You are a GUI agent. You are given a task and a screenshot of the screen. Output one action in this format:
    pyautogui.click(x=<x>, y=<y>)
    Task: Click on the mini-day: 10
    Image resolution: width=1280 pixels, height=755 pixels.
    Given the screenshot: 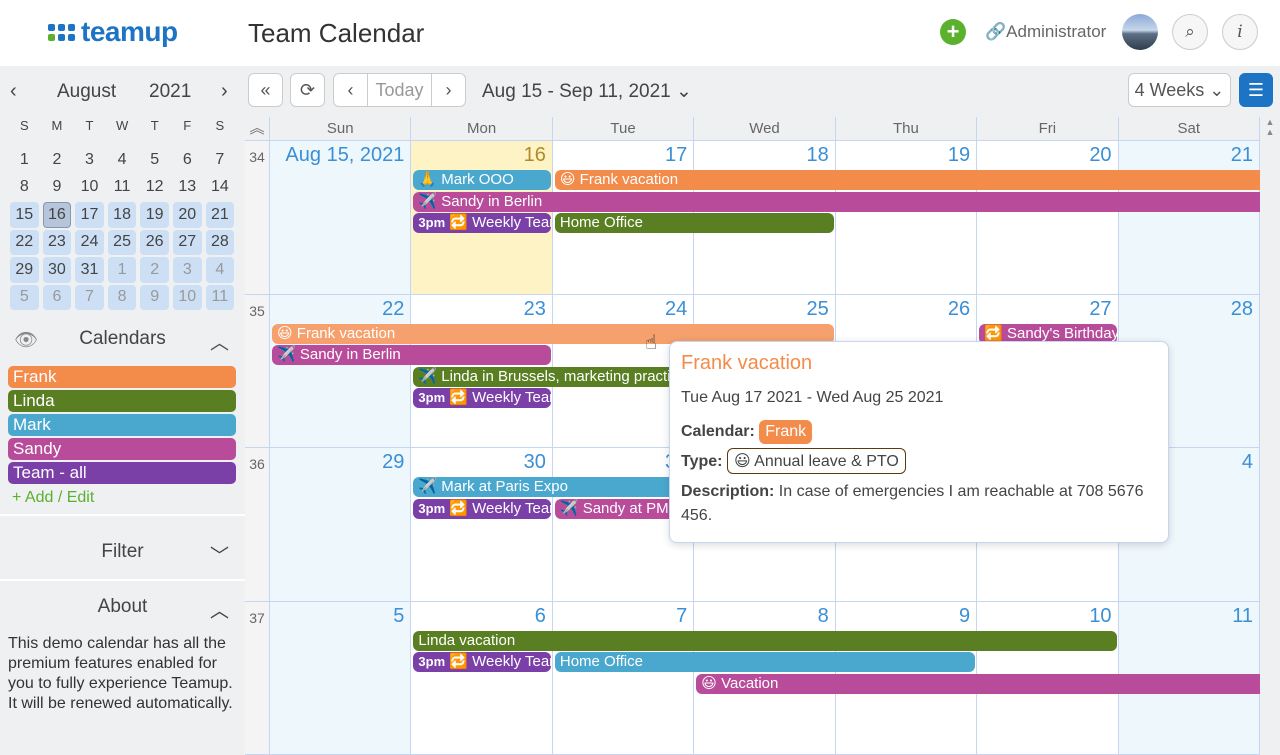 What is the action you would take?
    pyautogui.click(x=187, y=298)
    